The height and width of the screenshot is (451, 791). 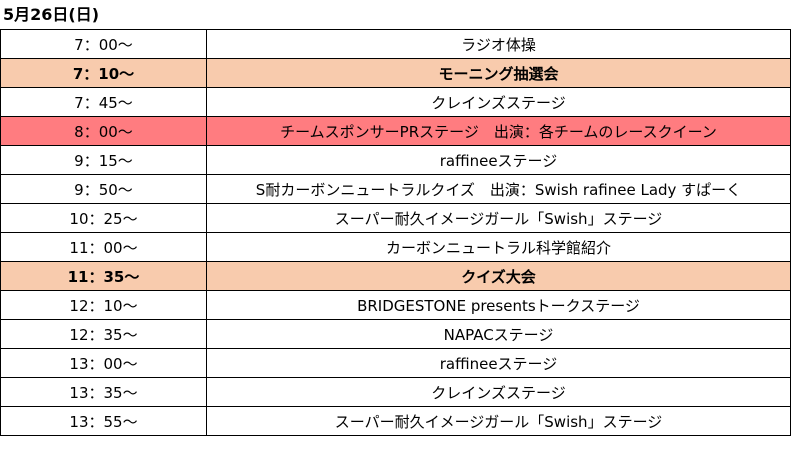 What do you see at coordinates (103, 247) in the screenshot?
I see `time-cell: 11：00～` at bounding box center [103, 247].